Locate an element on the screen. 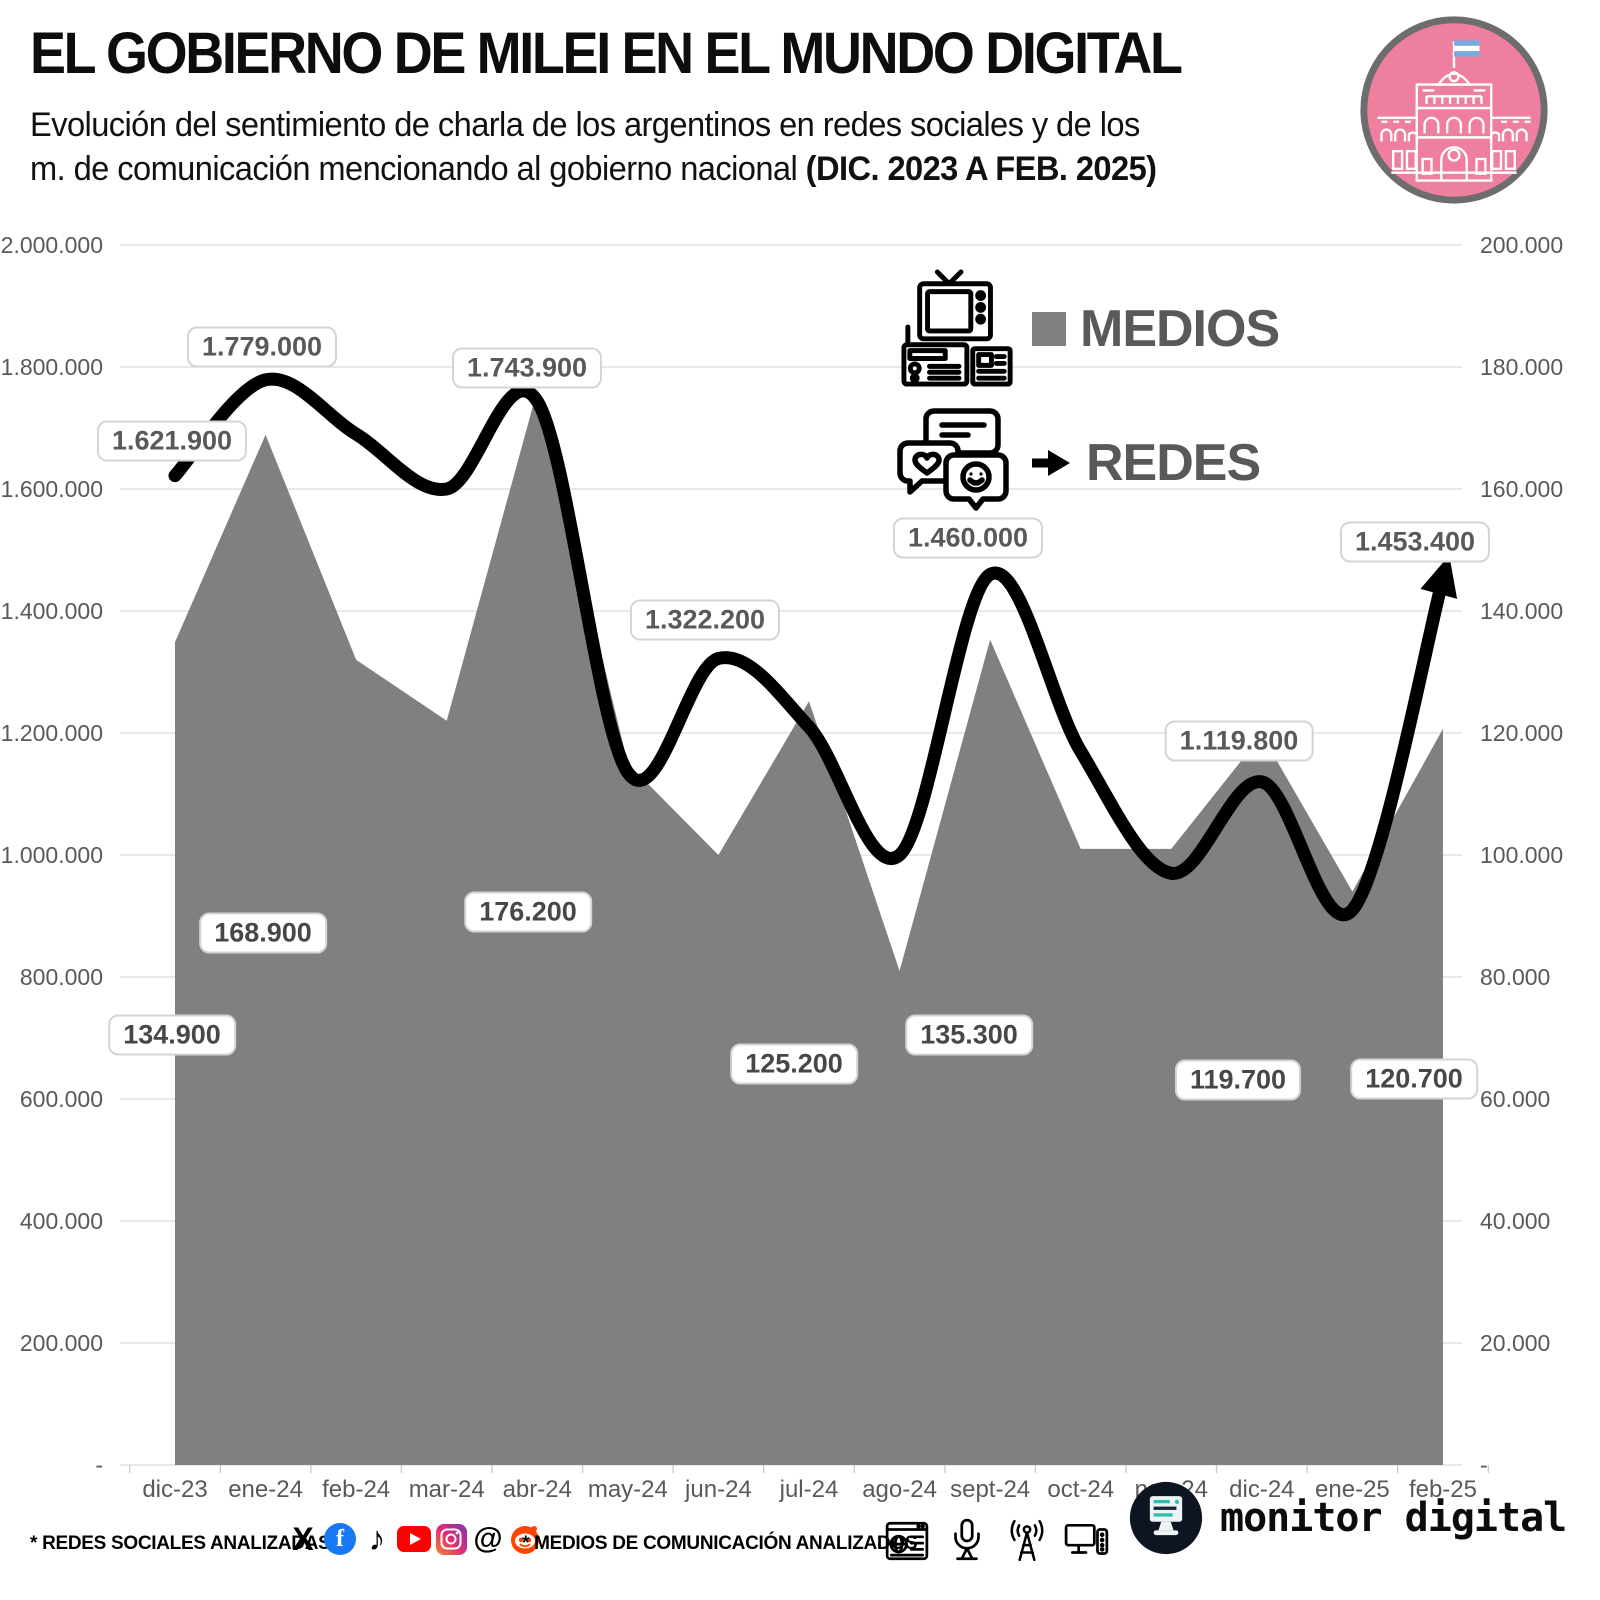 This screenshot has height=1600, width=1600. month-label: feb-24 is located at coordinates (356, 1489).